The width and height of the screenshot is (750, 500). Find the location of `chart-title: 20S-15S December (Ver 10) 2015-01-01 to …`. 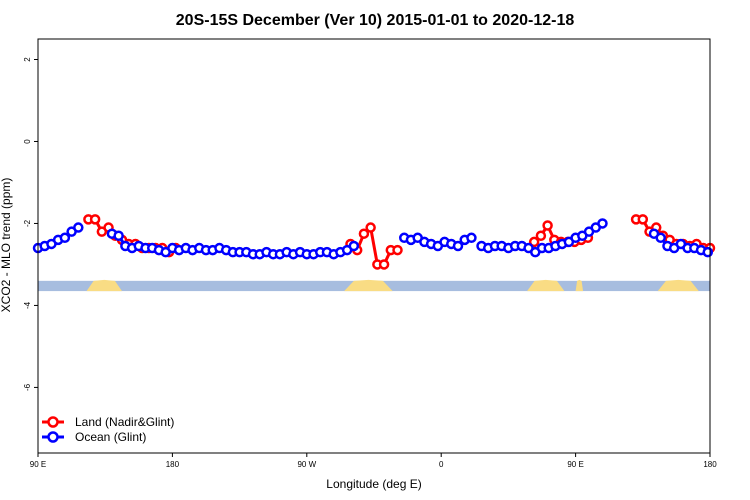

chart-title: 20S-15S December (Ver 10) 2015-01-01 to … is located at coordinates (375, 20).